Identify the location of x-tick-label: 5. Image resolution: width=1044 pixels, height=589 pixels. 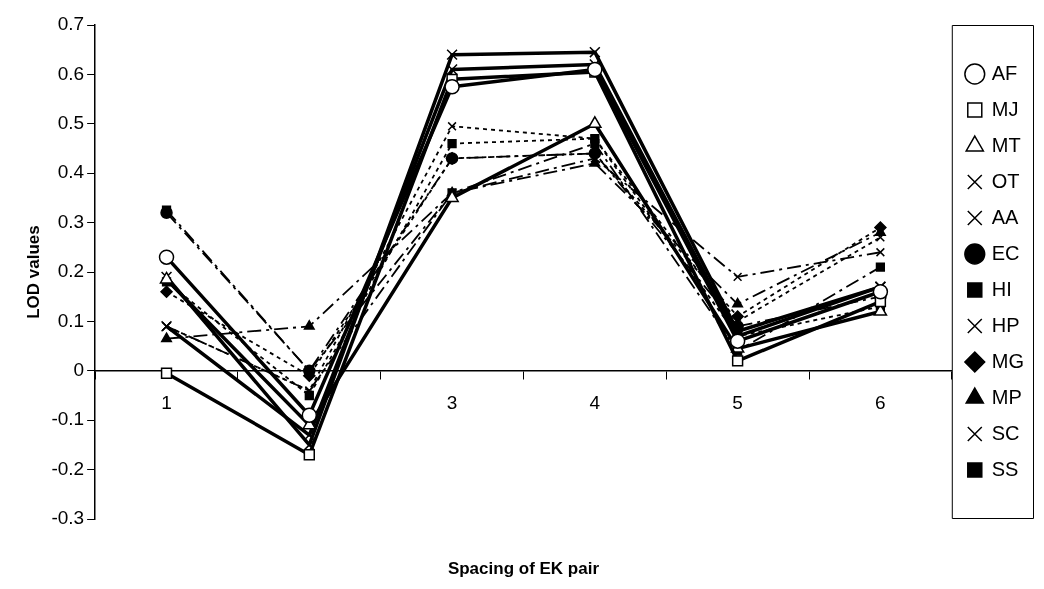
(737, 403).